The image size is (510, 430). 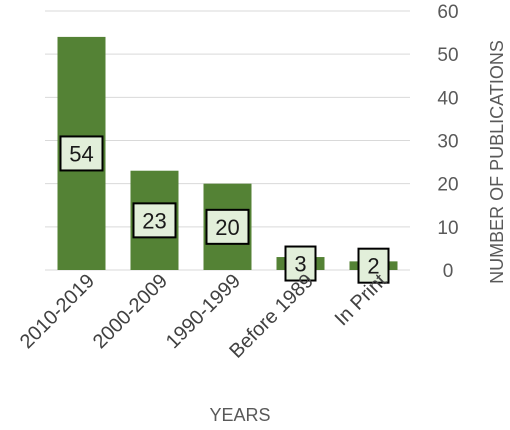 I want to click on data-label: 2, so click(x=373, y=266).